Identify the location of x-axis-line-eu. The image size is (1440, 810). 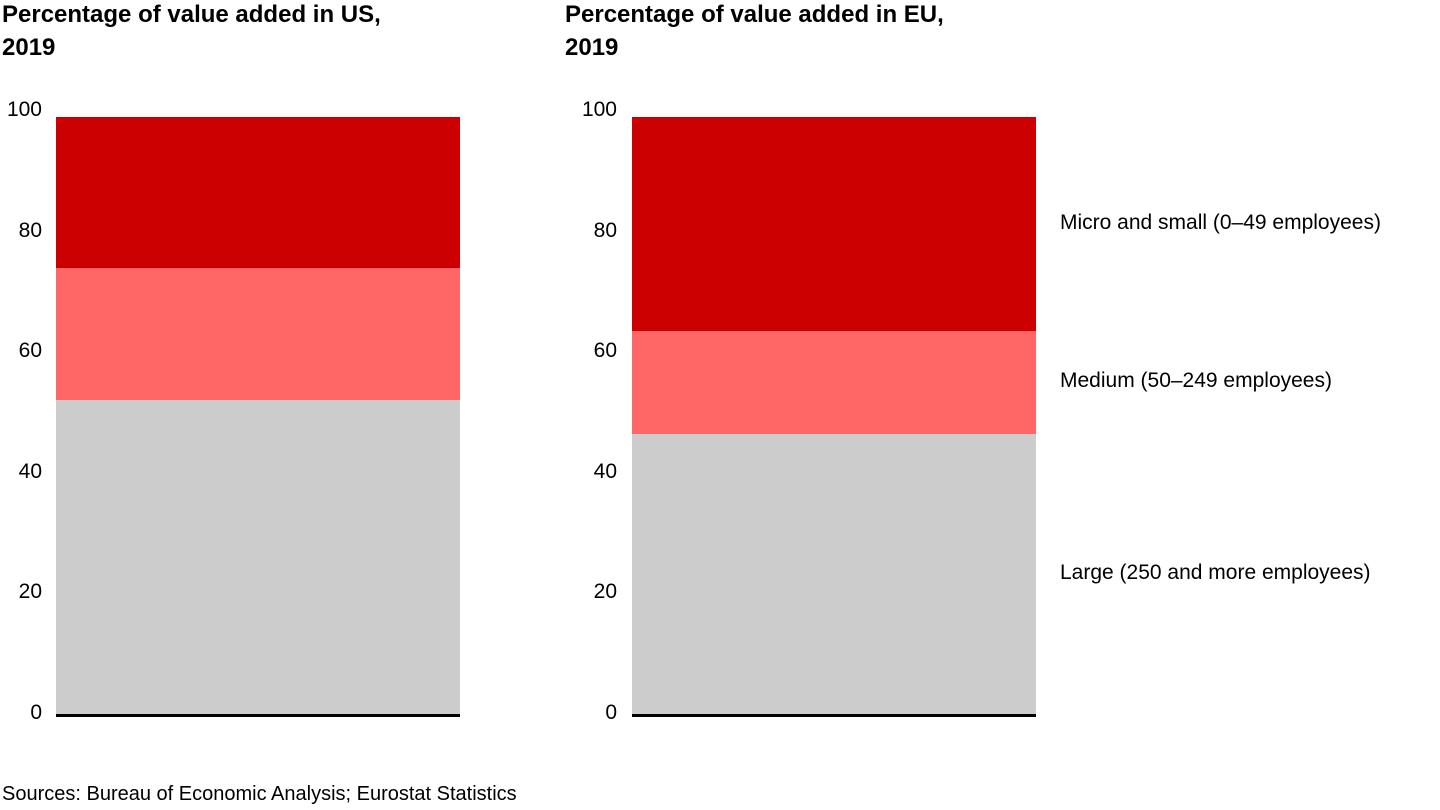
(834, 715).